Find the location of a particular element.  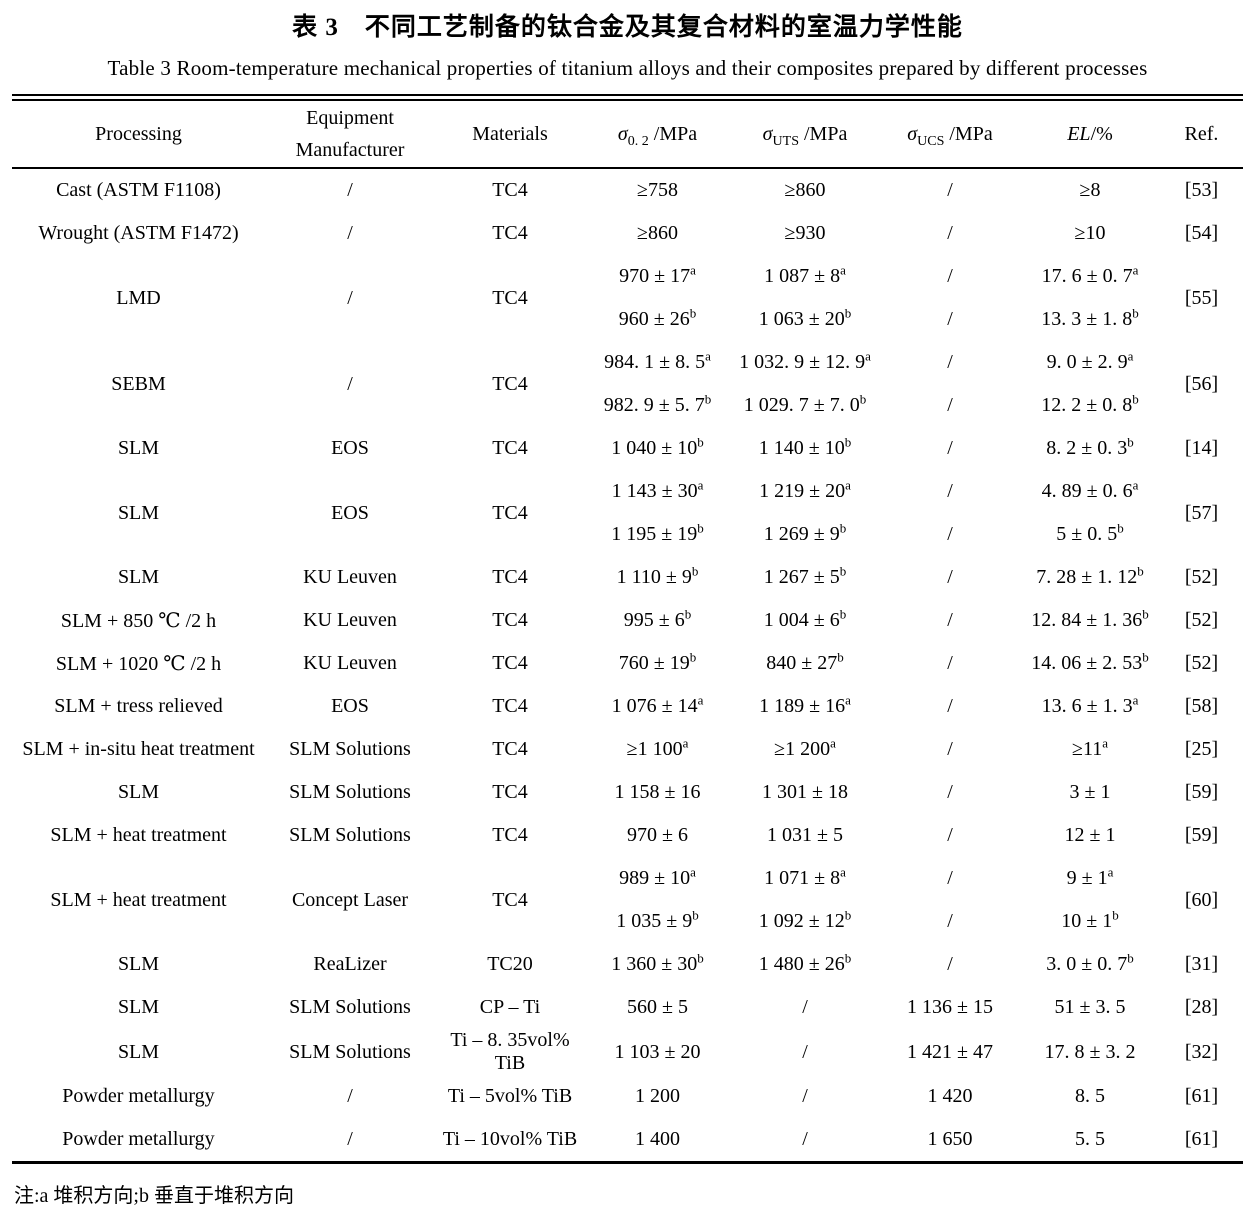

table-title-chinese: 表 3 不同工艺制备的钛合金及其复合材料的室温力学性能 is located at coordinates (627, 27).